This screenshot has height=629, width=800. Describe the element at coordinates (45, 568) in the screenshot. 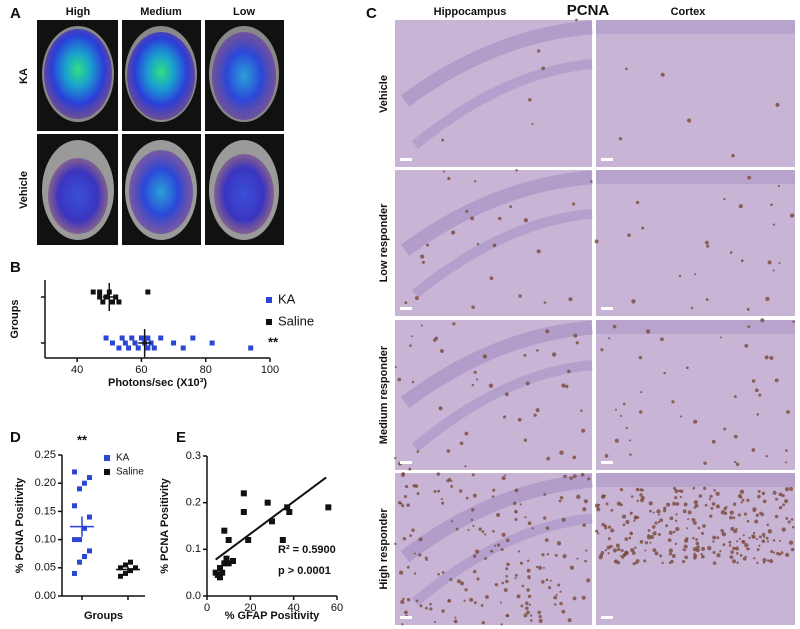

I see `y-tick-label: 0.05` at that location.